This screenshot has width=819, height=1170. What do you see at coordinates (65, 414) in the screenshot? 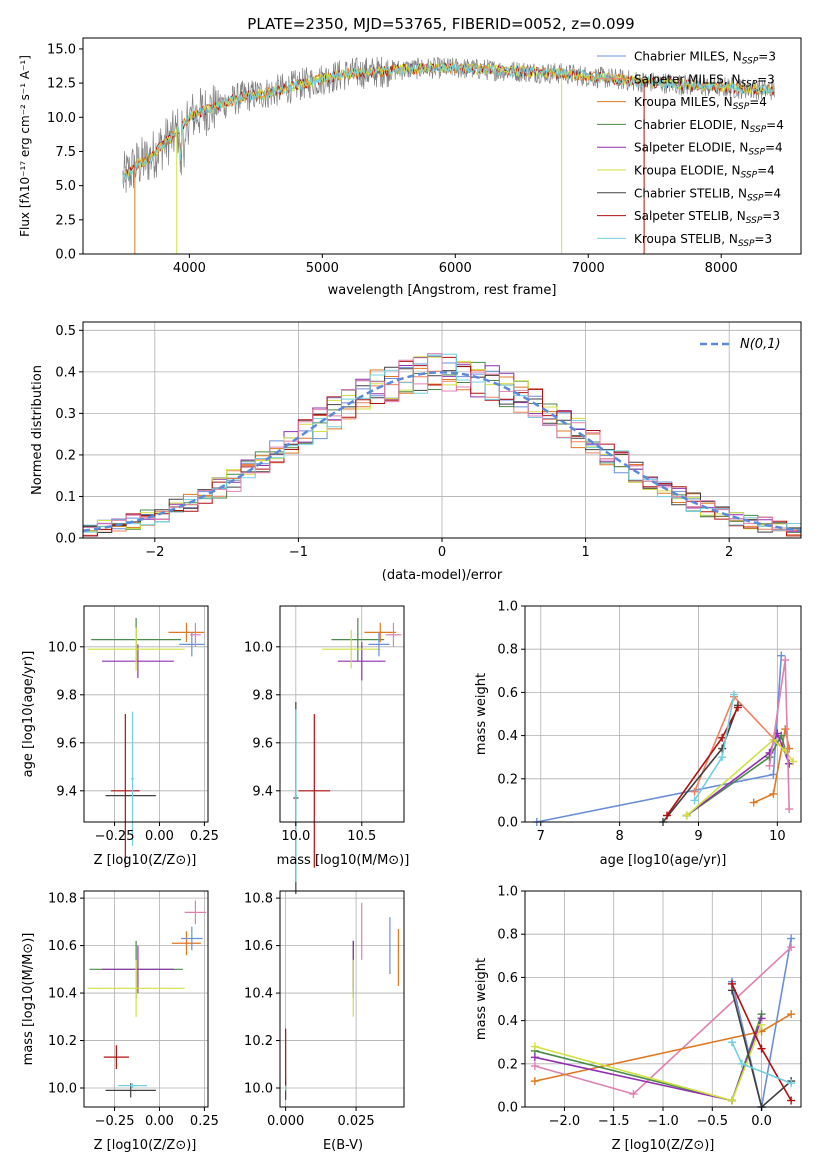
I see `y-tick-label: 0.3` at bounding box center [65, 414].